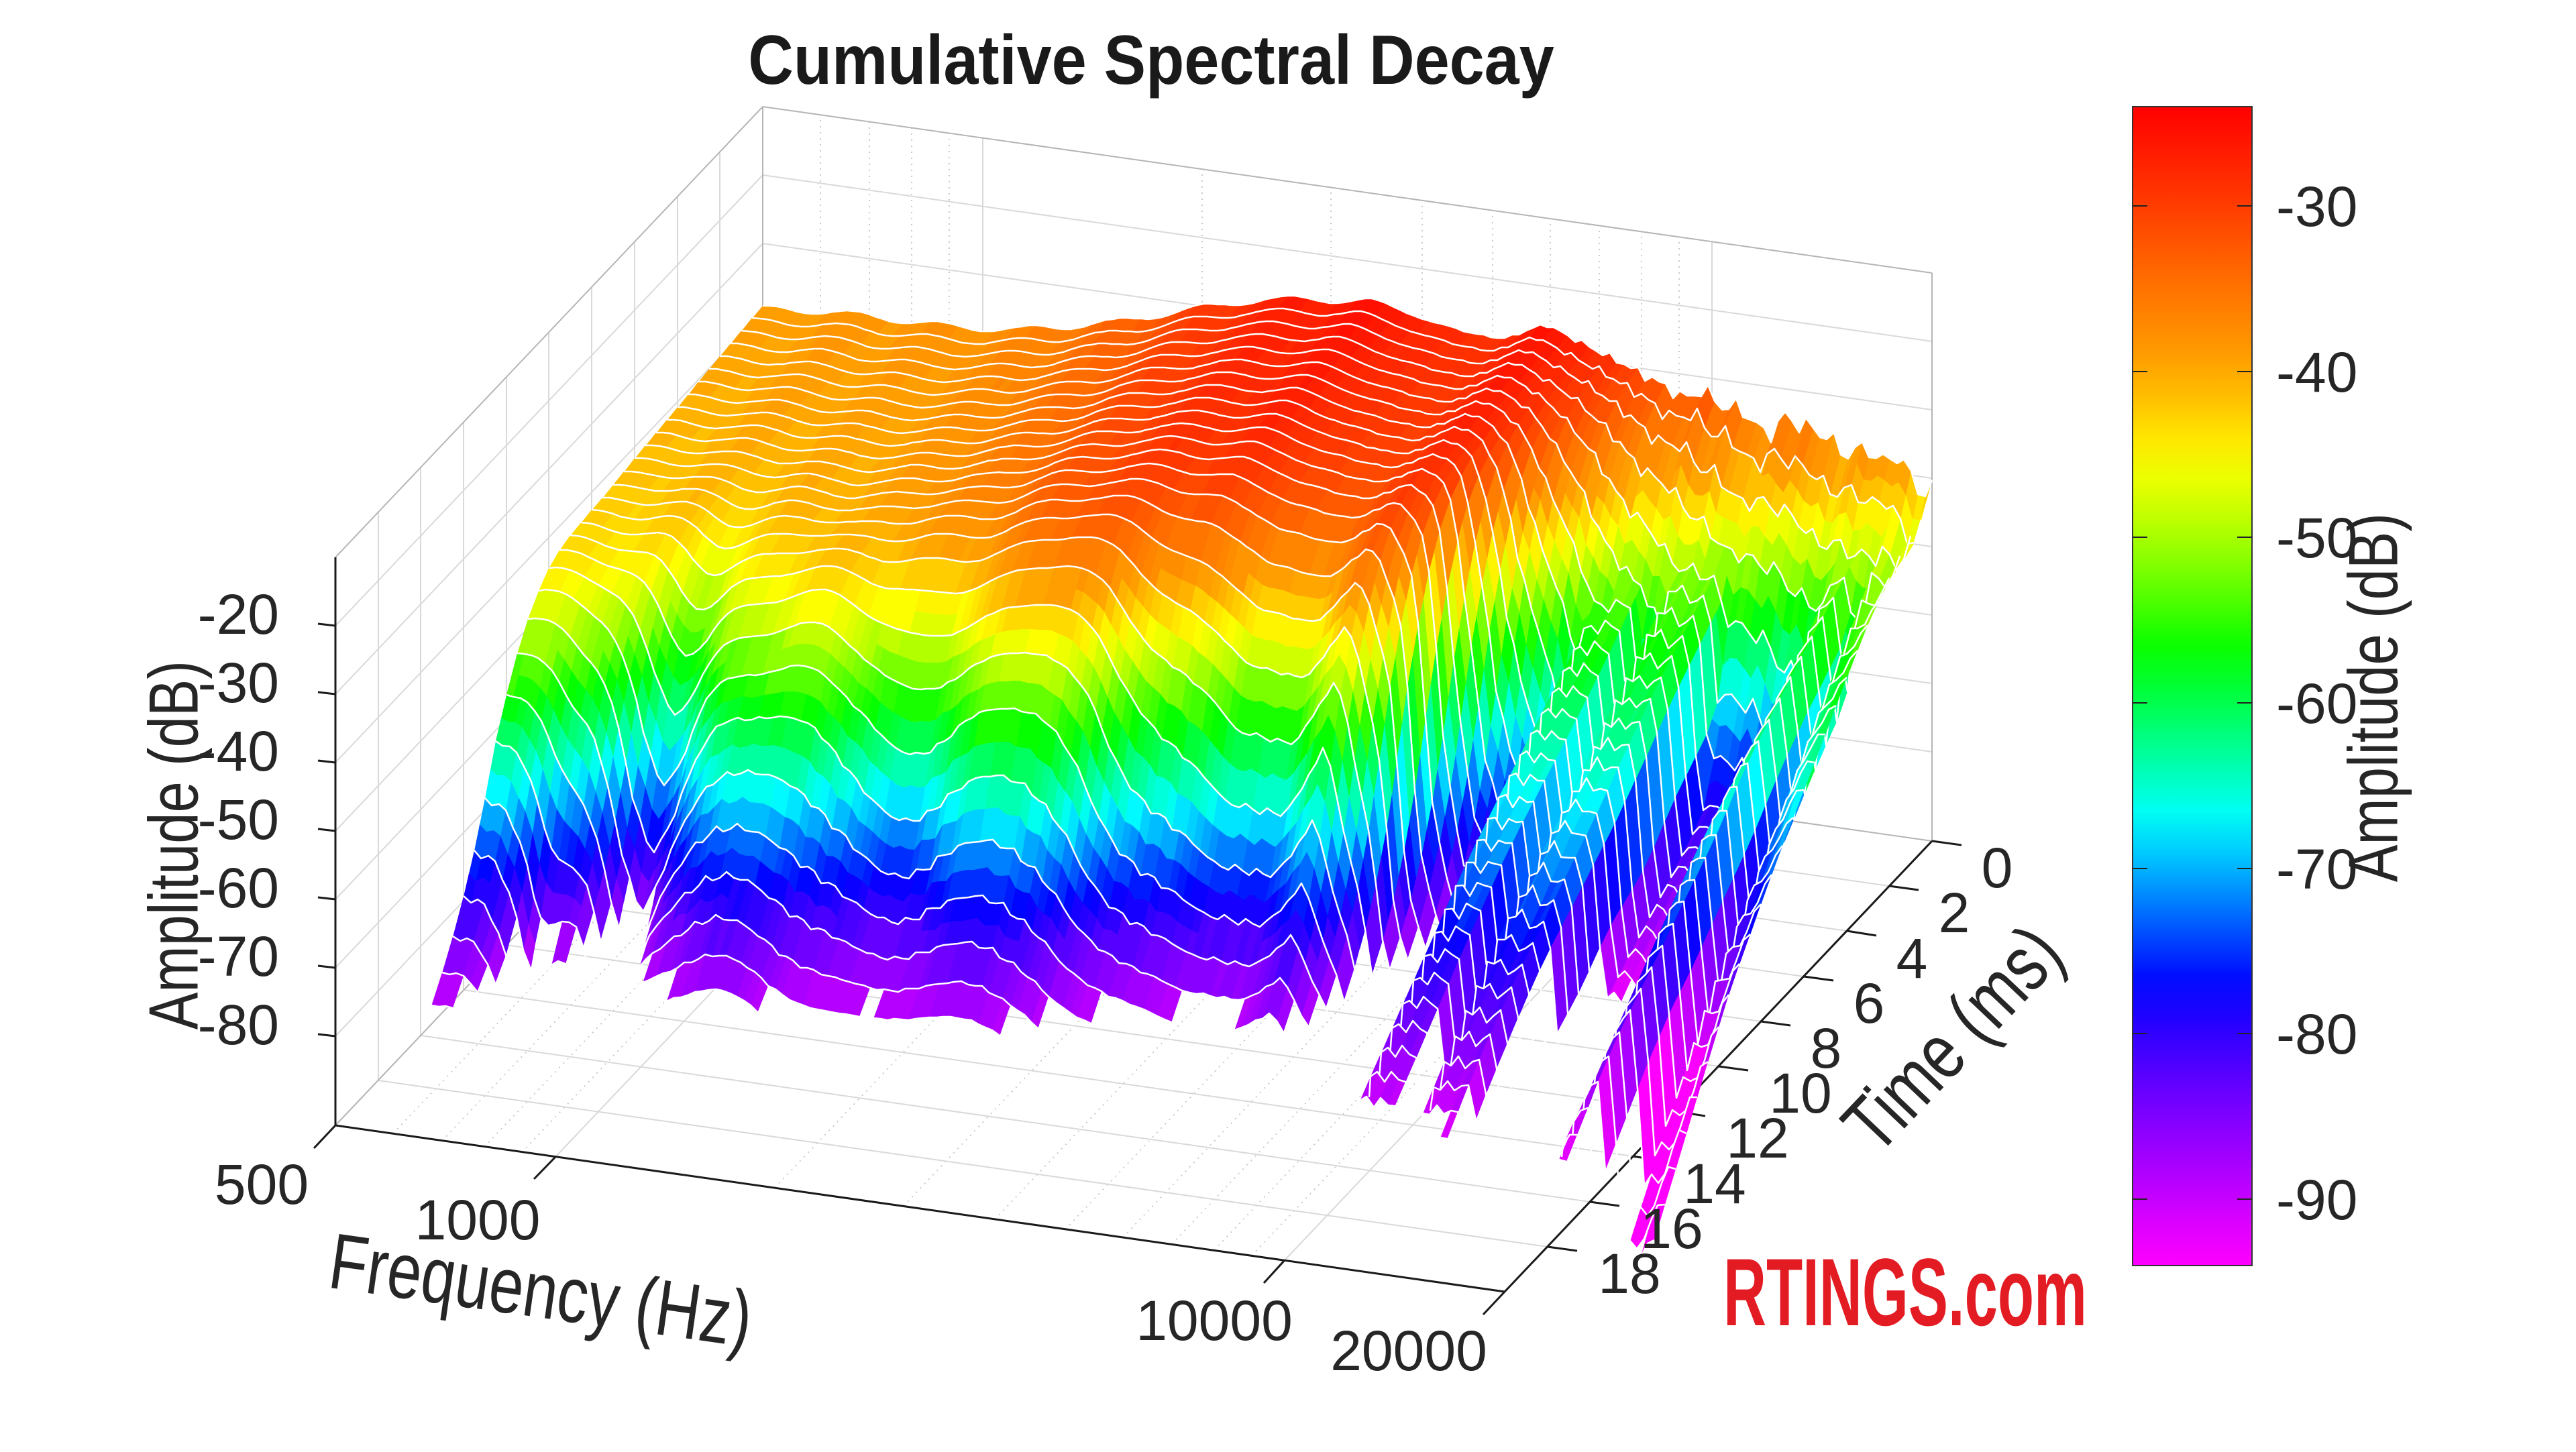 Image resolution: width=2576 pixels, height=1452 pixels. What do you see at coordinates (1869, 1003) in the screenshot?
I see `svg-text: 6` at bounding box center [1869, 1003].